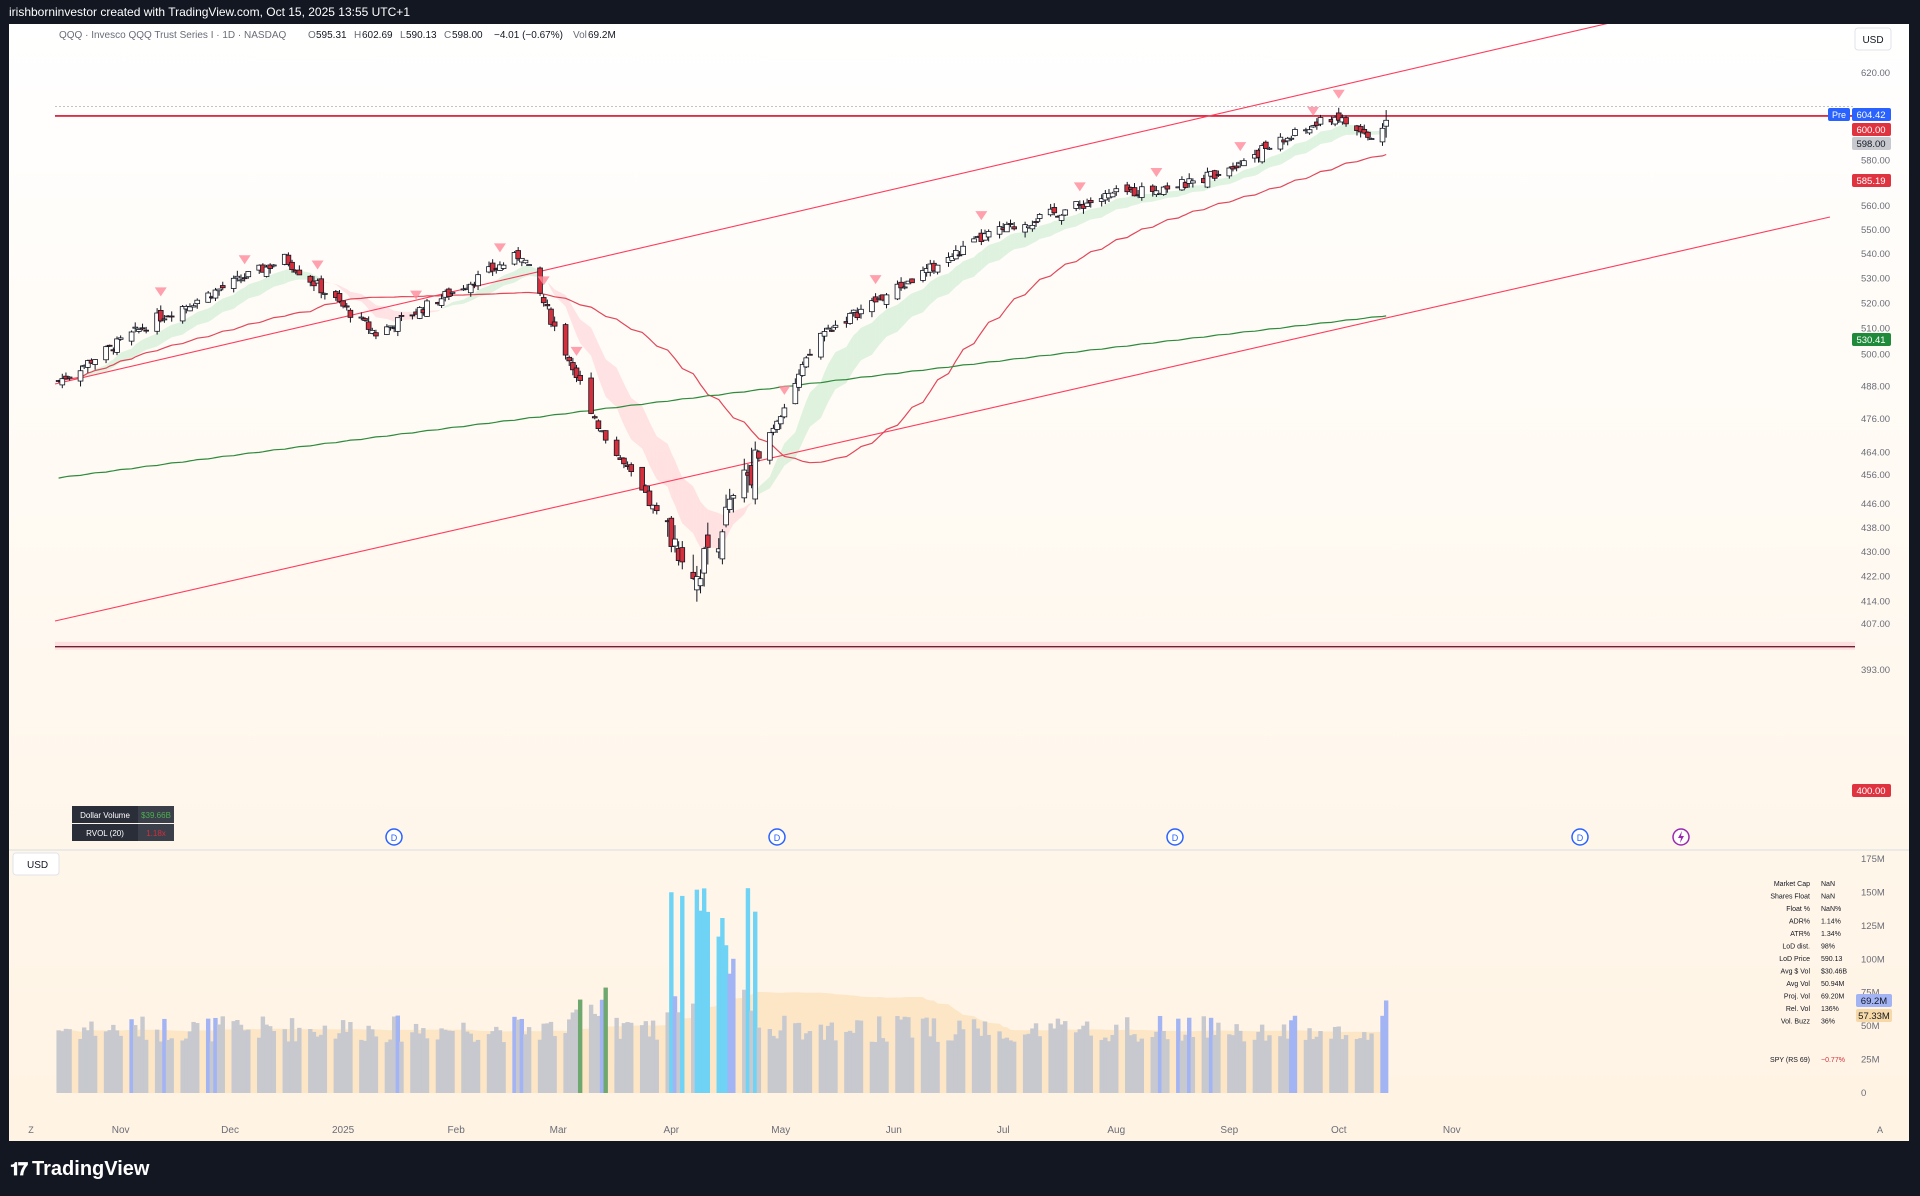  What do you see at coordinates (1175, 837) in the screenshot?
I see `dividend-marker-jun: D` at bounding box center [1175, 837].